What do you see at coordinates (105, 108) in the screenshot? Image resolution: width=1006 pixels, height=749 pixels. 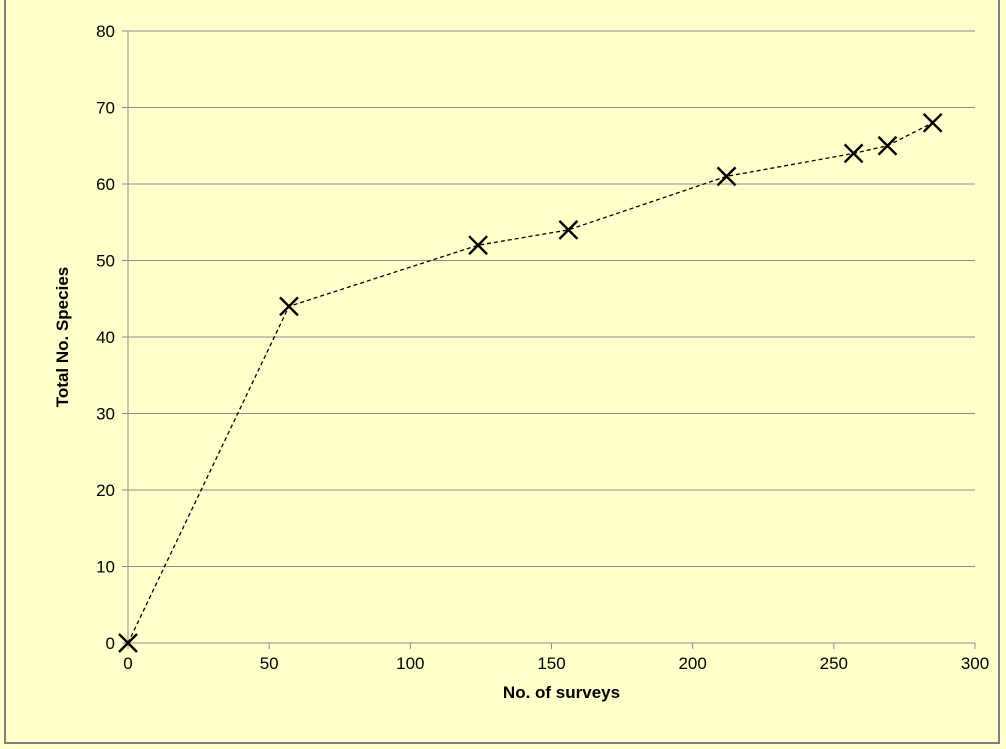 I see `y-tick-label: 70` at bounding box center [105, 108].